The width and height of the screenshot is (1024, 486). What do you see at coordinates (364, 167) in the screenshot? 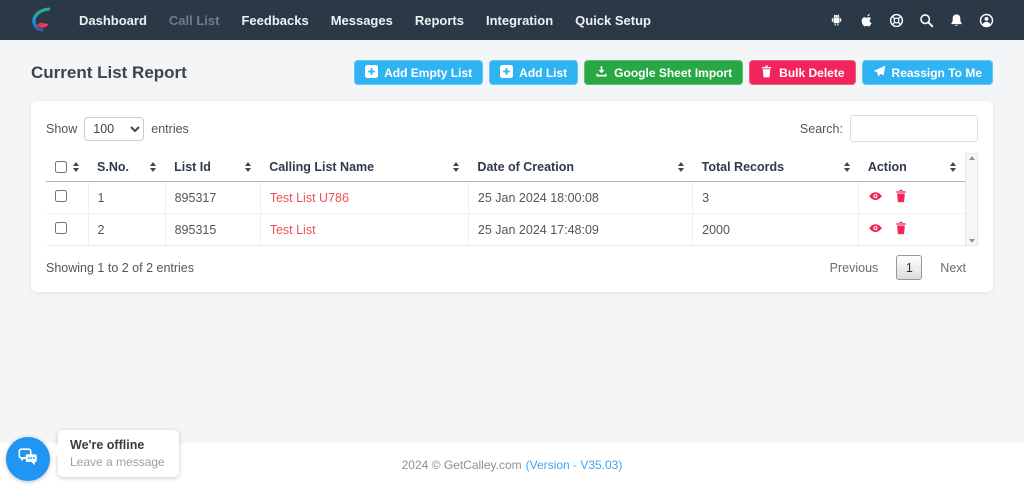
I see `header-calling-list-name: Calling List Name` at bounding box center [364, 167].